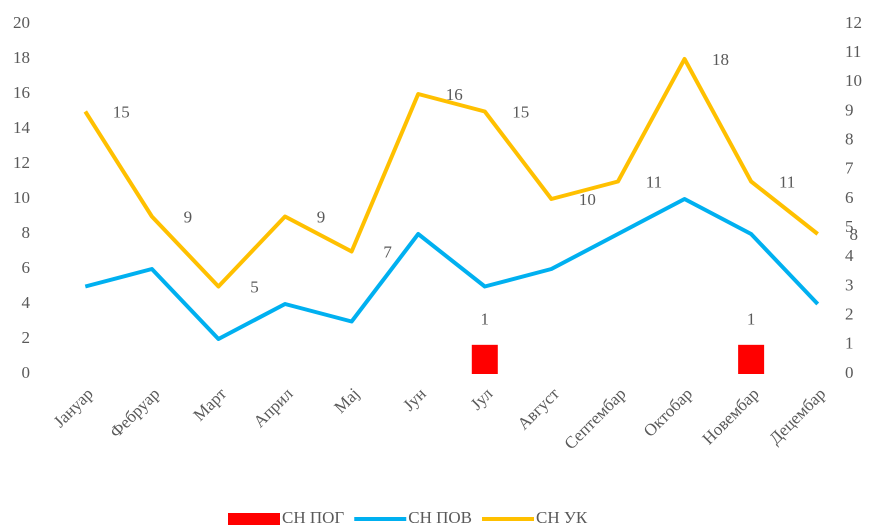 The image size is (893, 532). I want to click on y-tick-label: 2, so click(26, 337).